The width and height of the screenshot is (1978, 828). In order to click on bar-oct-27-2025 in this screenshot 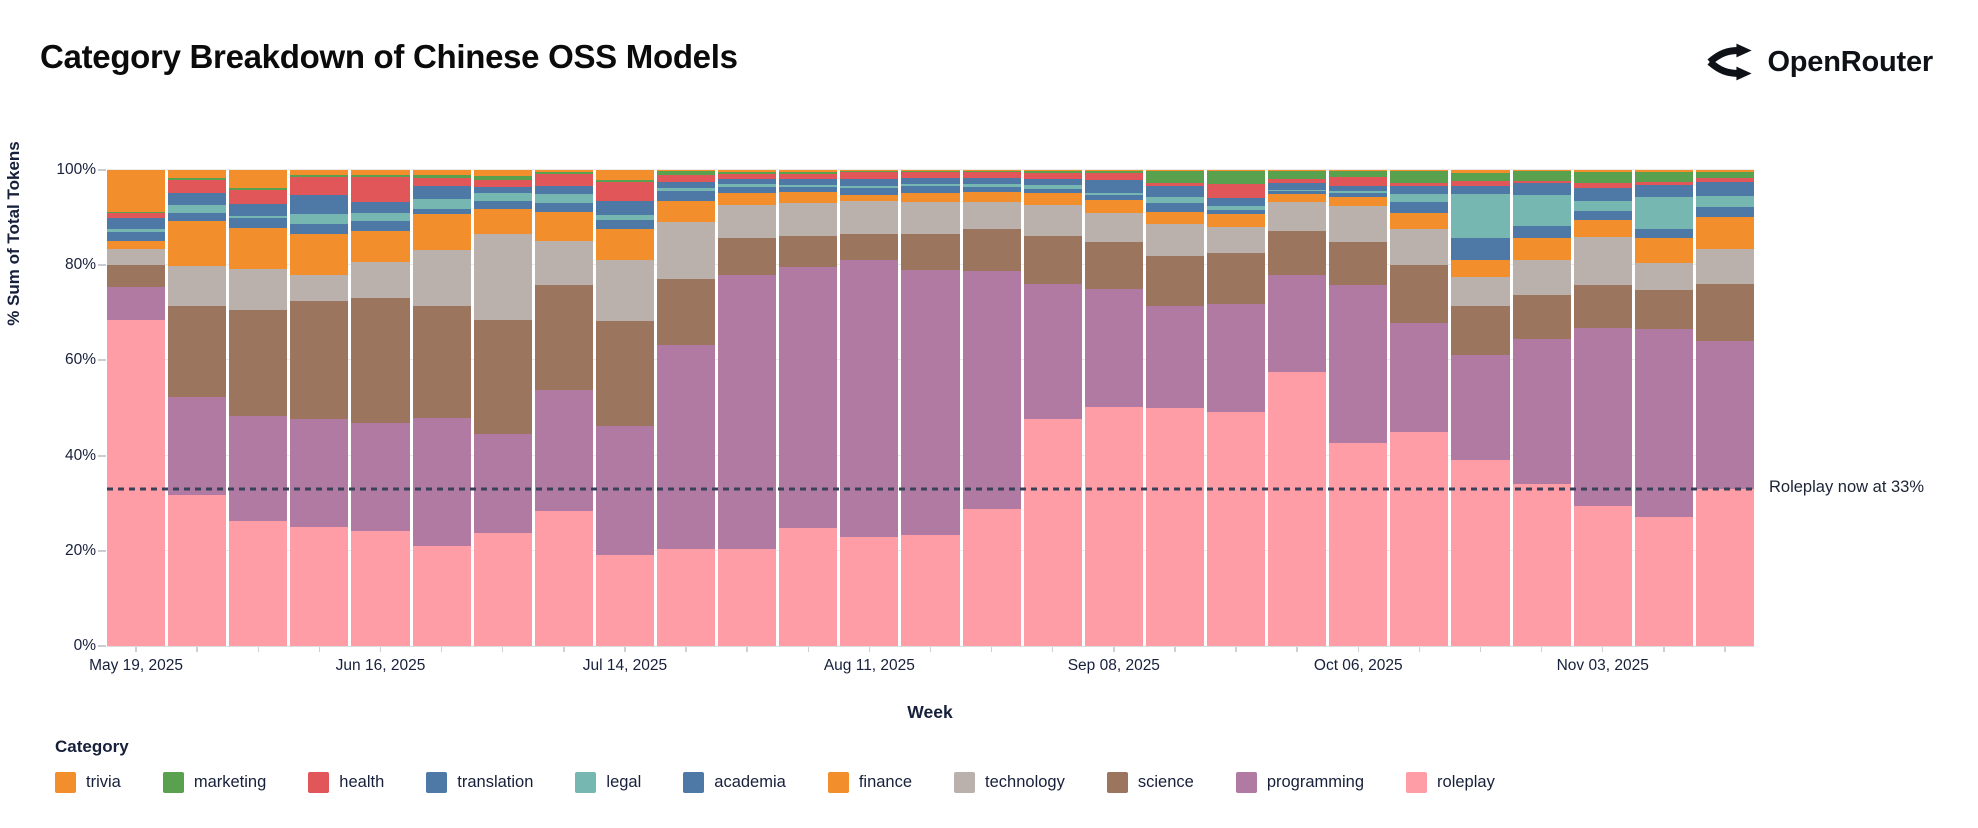, I will do `click(1541, 408)`.